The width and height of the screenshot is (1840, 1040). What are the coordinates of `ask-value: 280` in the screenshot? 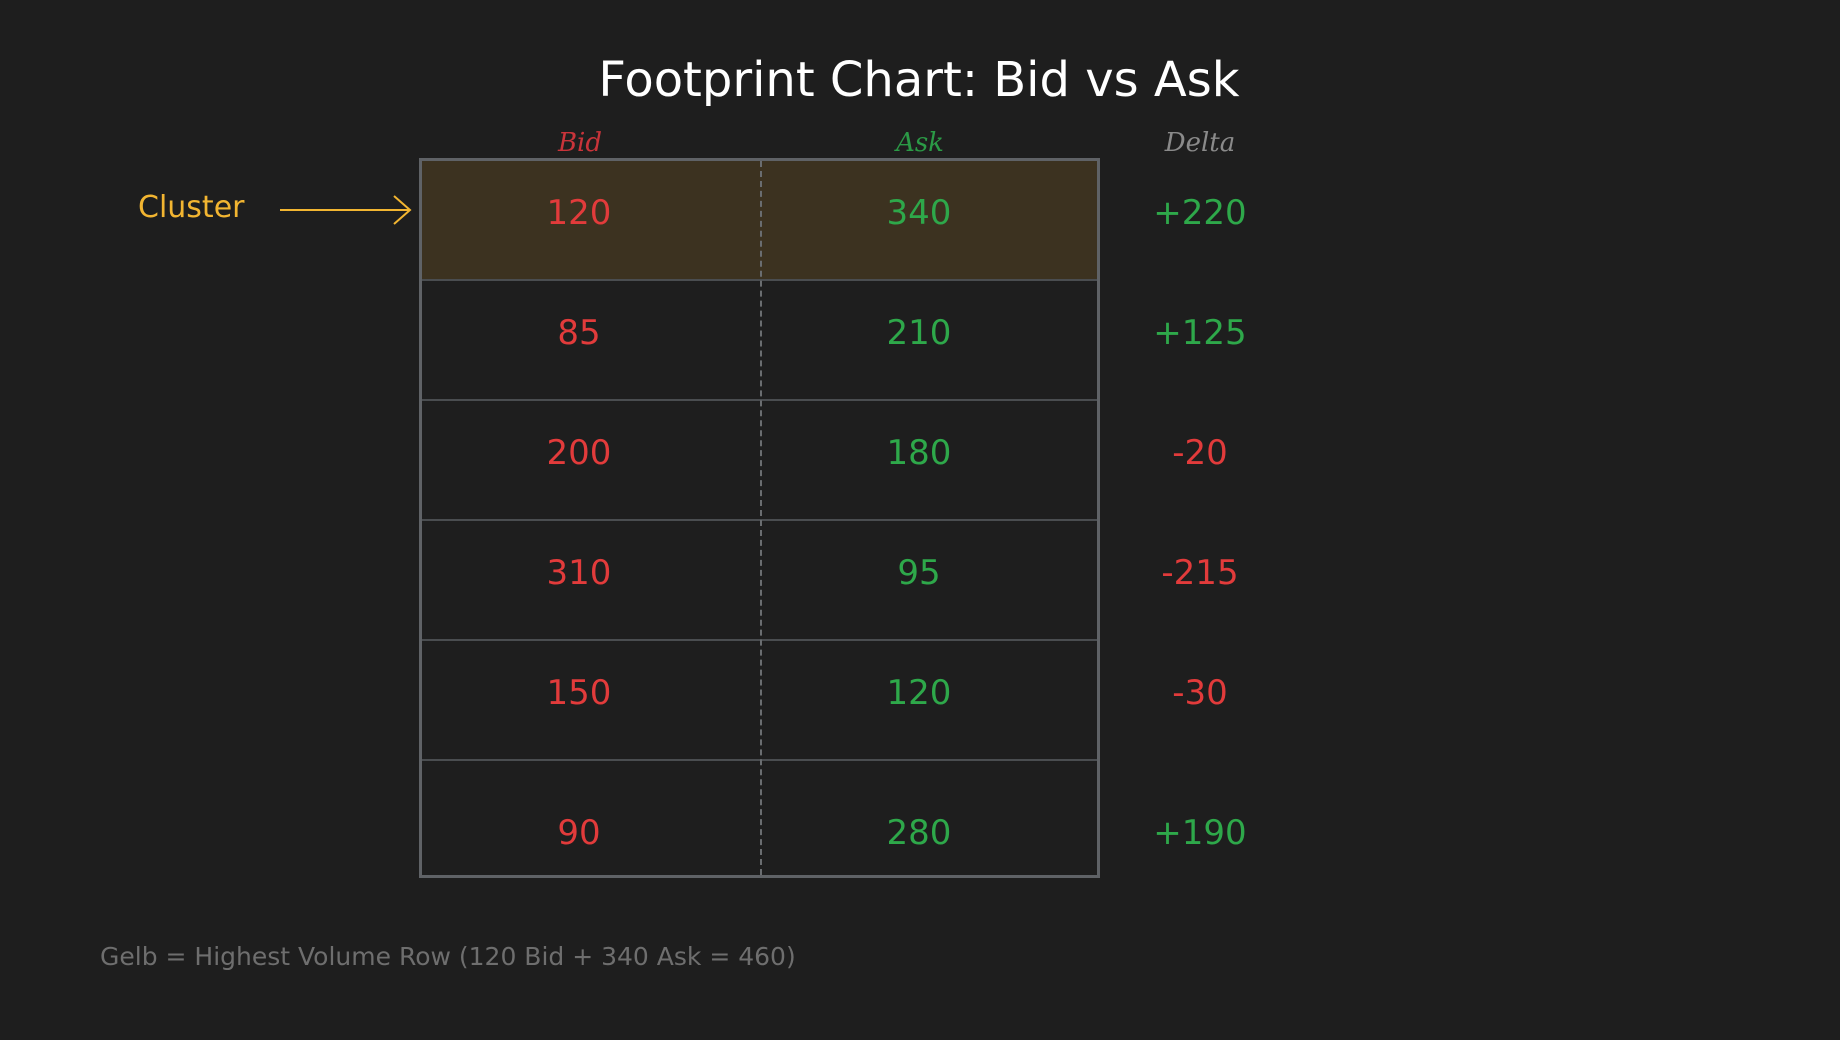 It's located at (919, 833).